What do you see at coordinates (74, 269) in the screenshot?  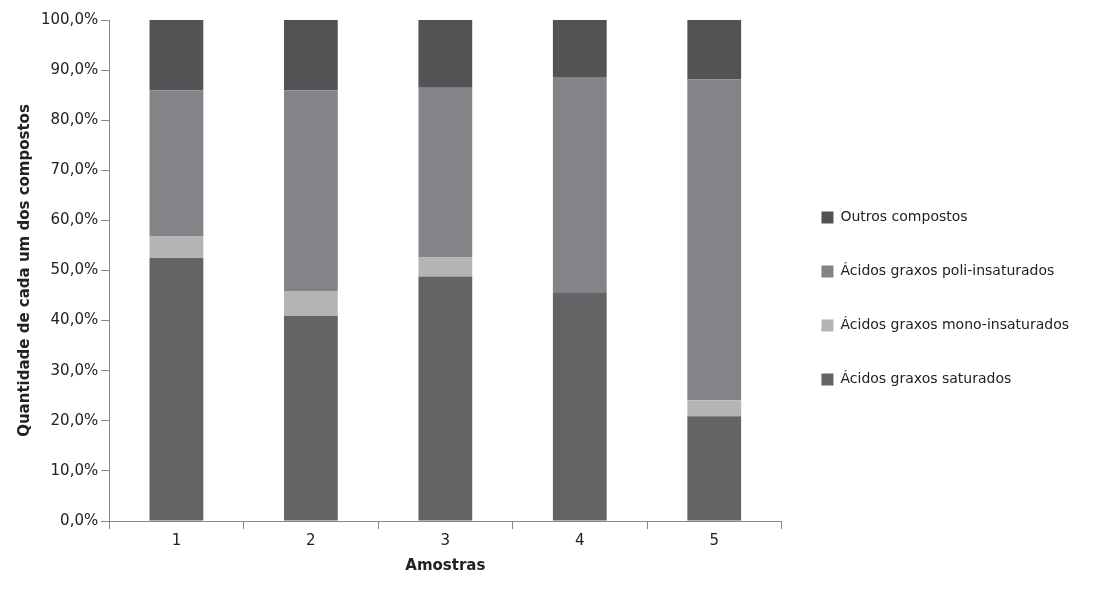 I see `y-tick-label: 50,0%` at bounding box center [74, 269].